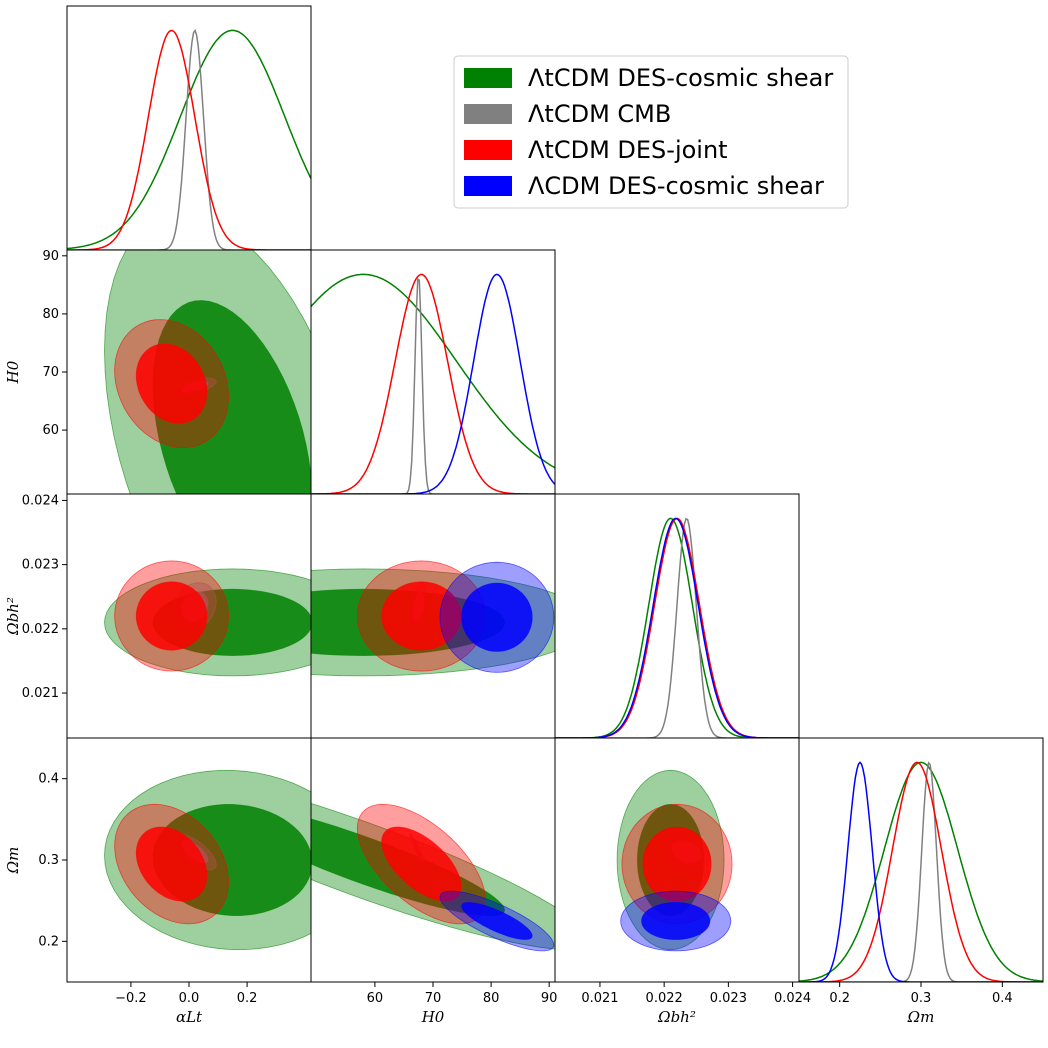 The image size is (1048, 1048). What do you see at coordinates (680, 78) in the screenshot?
I see `legend-label-0: ΛtCDM DES-cosmic shear` at bounding box center [680, 78].